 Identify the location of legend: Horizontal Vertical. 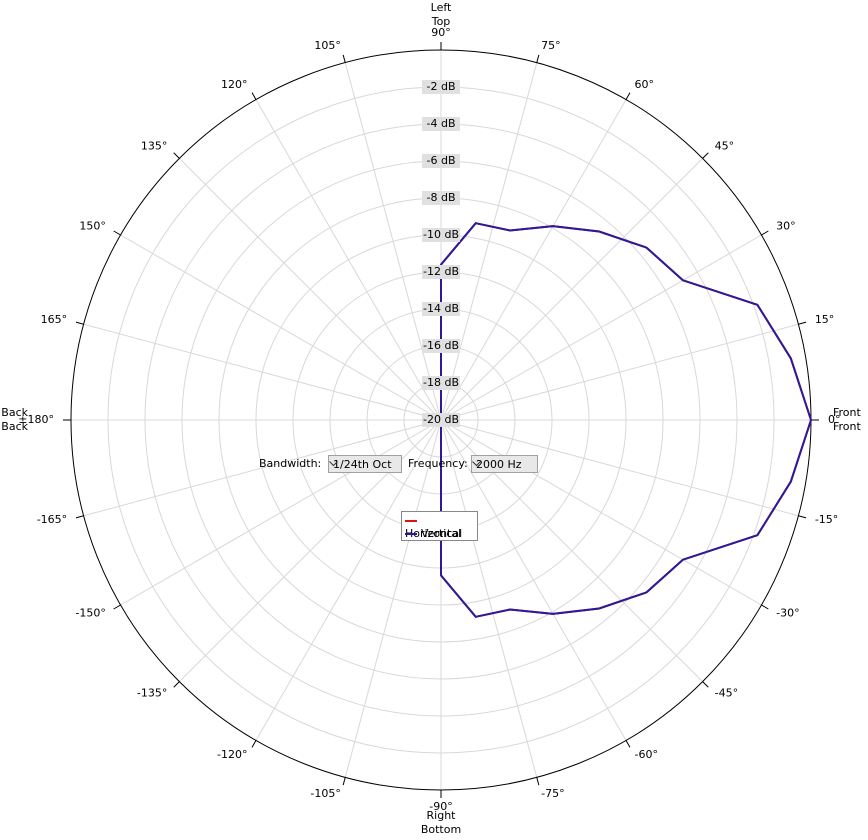
(439, 526).